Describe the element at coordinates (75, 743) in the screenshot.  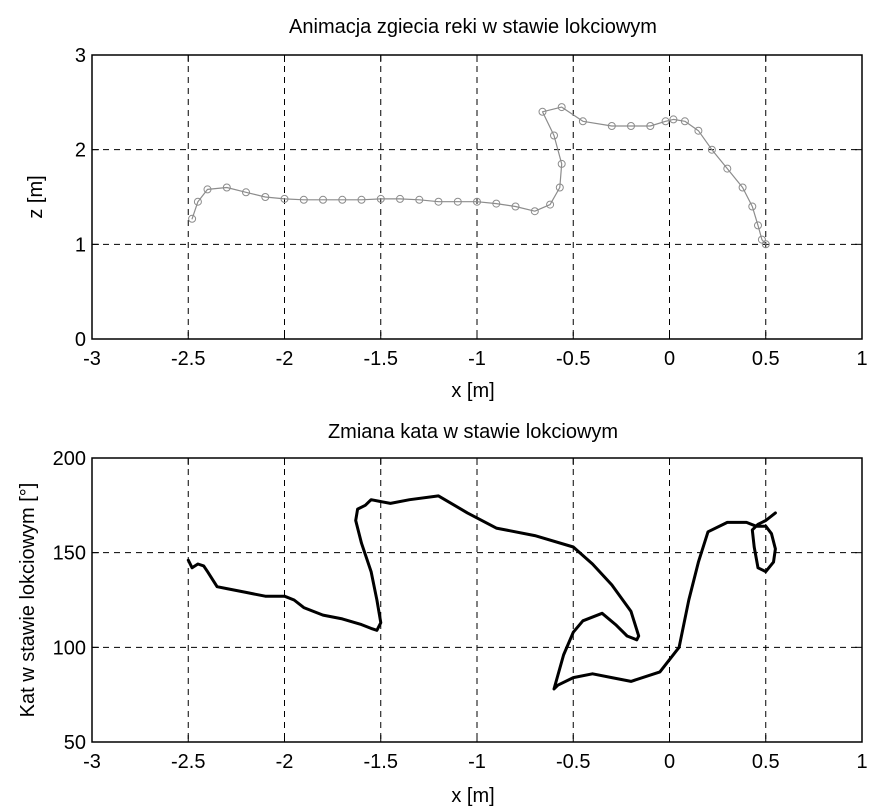
I see `y-tick-label: 50` at that location.